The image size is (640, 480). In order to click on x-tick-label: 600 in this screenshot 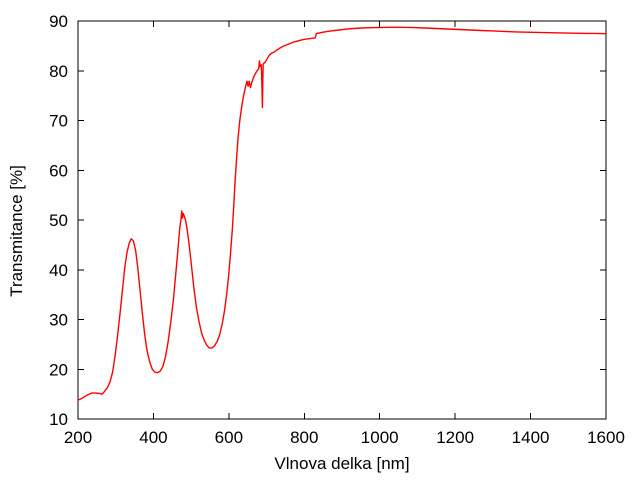, I will do `click(229, 437)`.